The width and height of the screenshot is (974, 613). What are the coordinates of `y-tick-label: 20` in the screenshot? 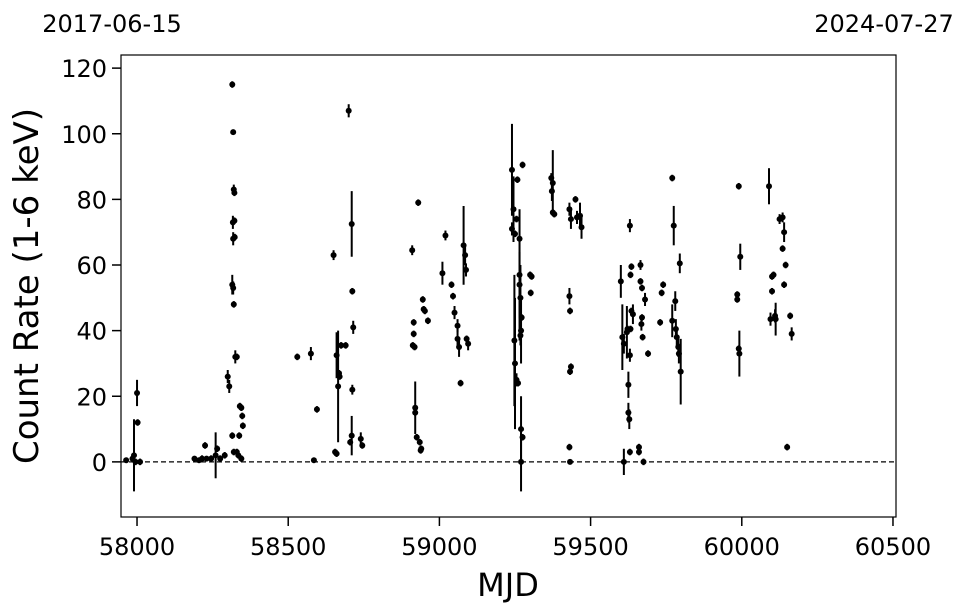 It's located at (91, 397).